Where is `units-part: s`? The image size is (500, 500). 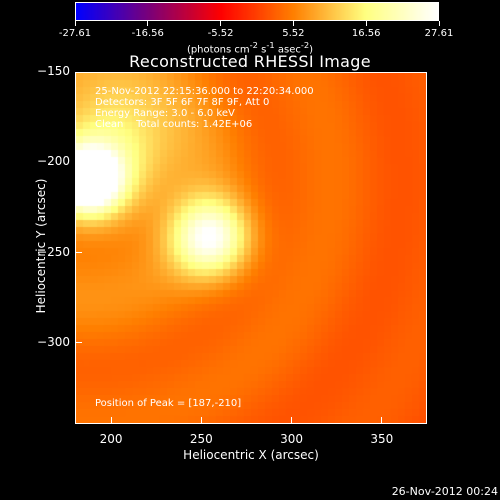 units-part: s is located at coordinates (262, 50).